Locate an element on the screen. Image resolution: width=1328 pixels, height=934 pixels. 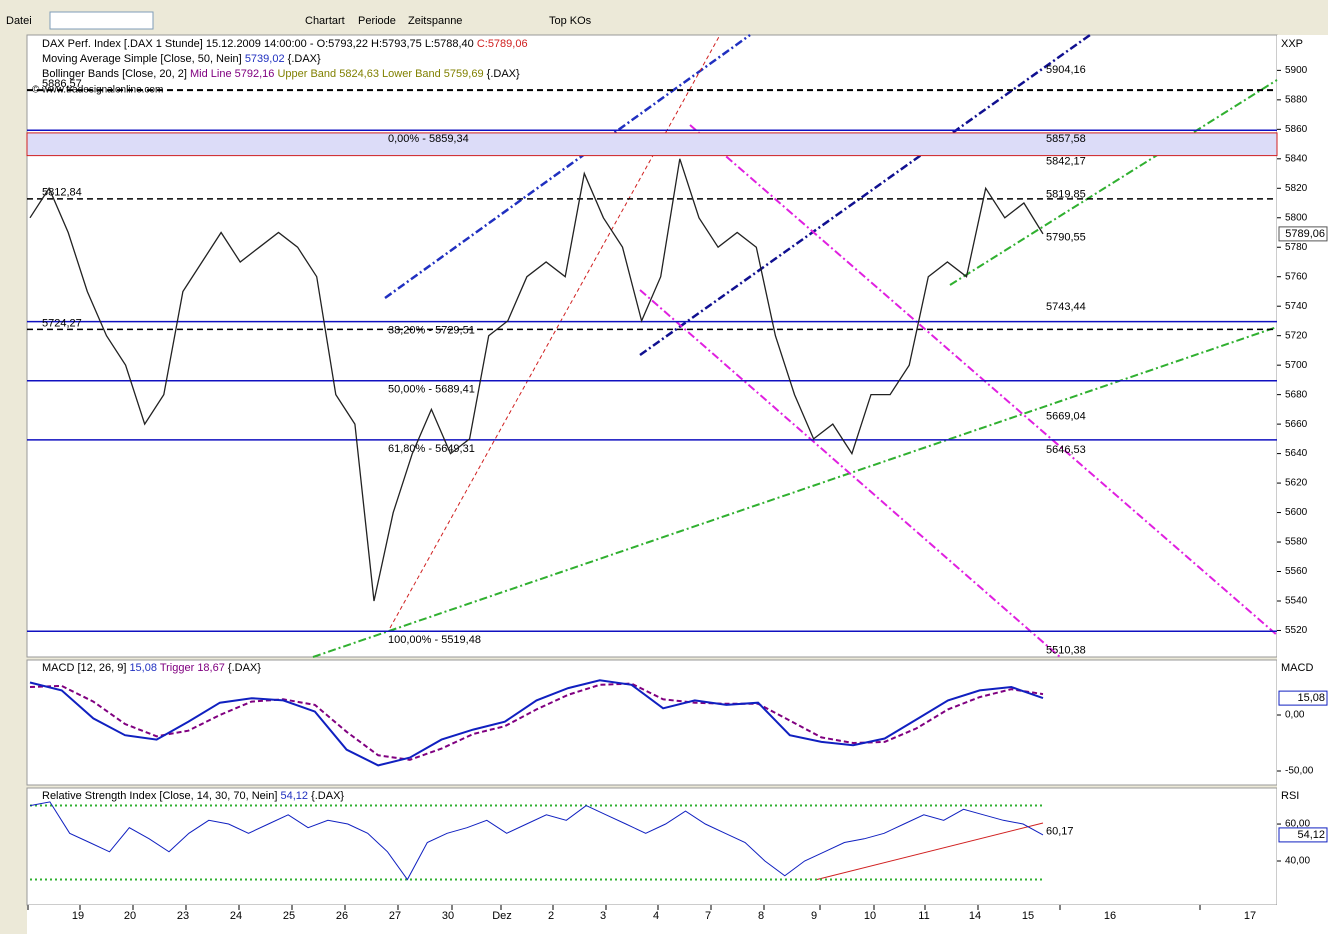
date-label: 2 is located at coordinates (551, 916).